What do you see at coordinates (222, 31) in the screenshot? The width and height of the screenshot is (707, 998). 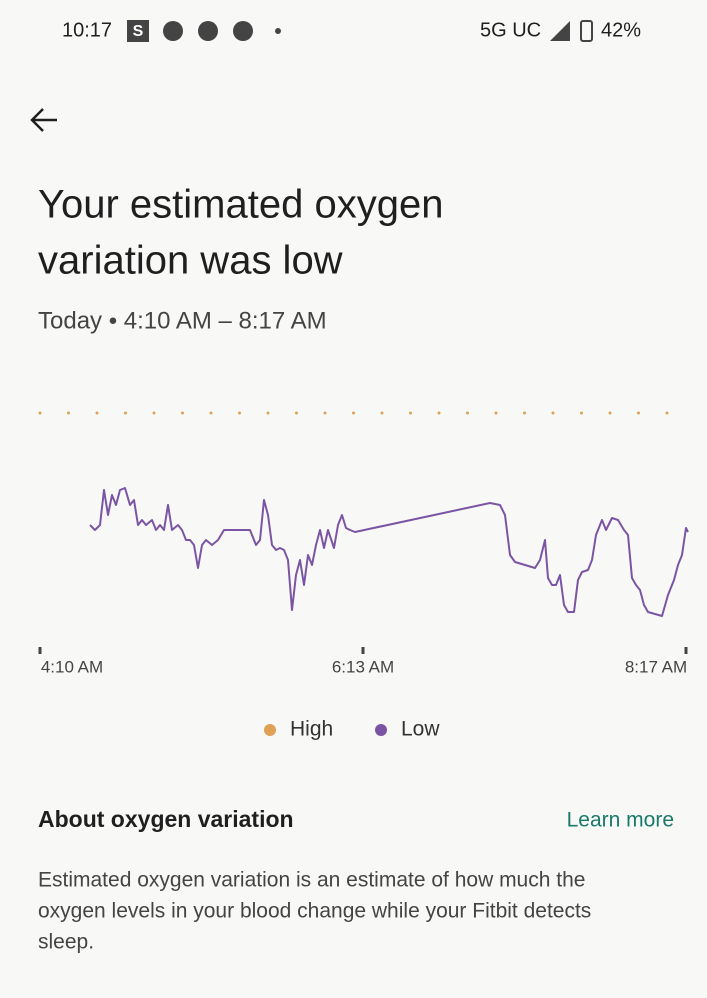 I see `facebook-icons` at bounding box center [222, 31].